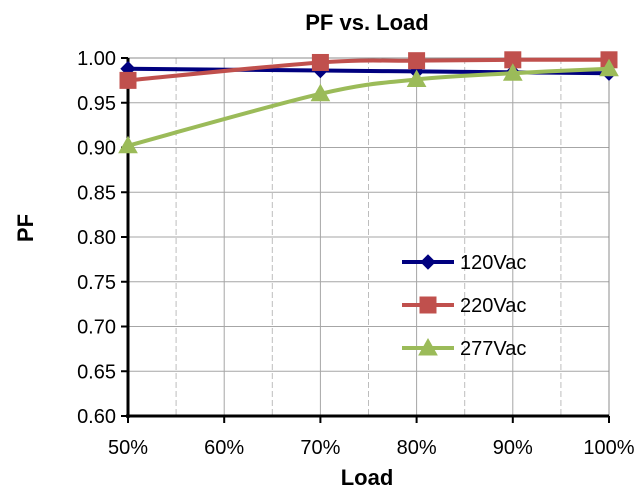 This screenshot has height=495, width=643. I want to click on legend-label: 277Vac, so click(493, 349).